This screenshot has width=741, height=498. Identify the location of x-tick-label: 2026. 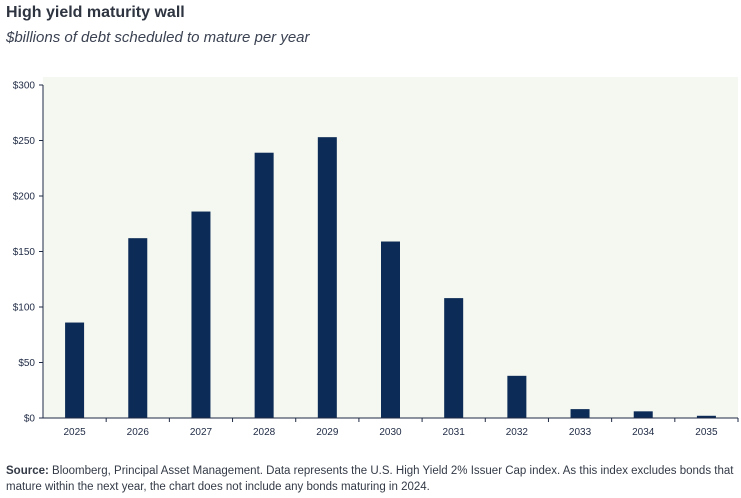
(138, 432).